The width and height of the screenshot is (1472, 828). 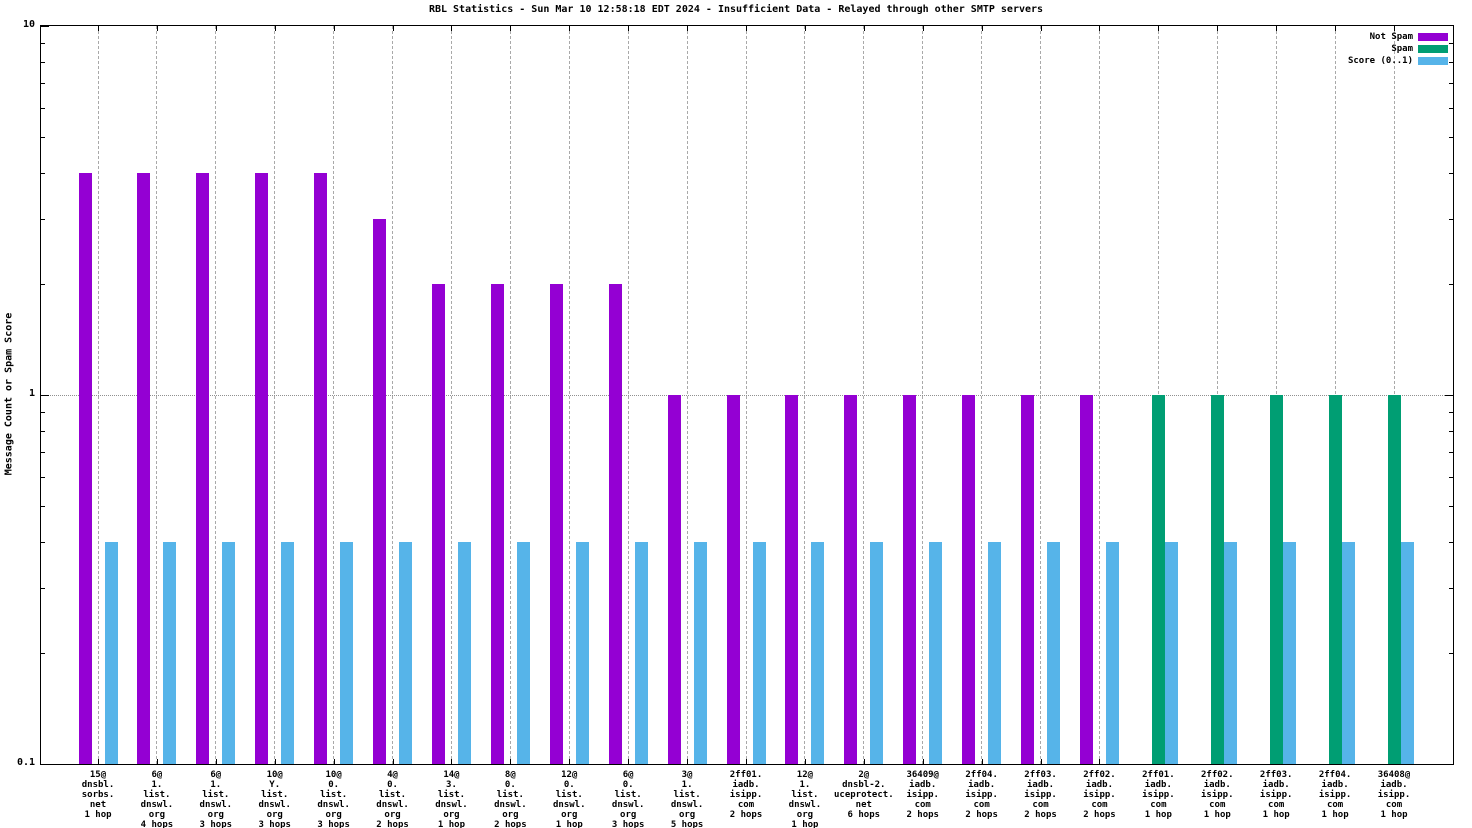 What do you see at coordinates (1402, 49) in the screenshot?
I see `legend-label-spam: Spam` at bounding box center [1402, 49].